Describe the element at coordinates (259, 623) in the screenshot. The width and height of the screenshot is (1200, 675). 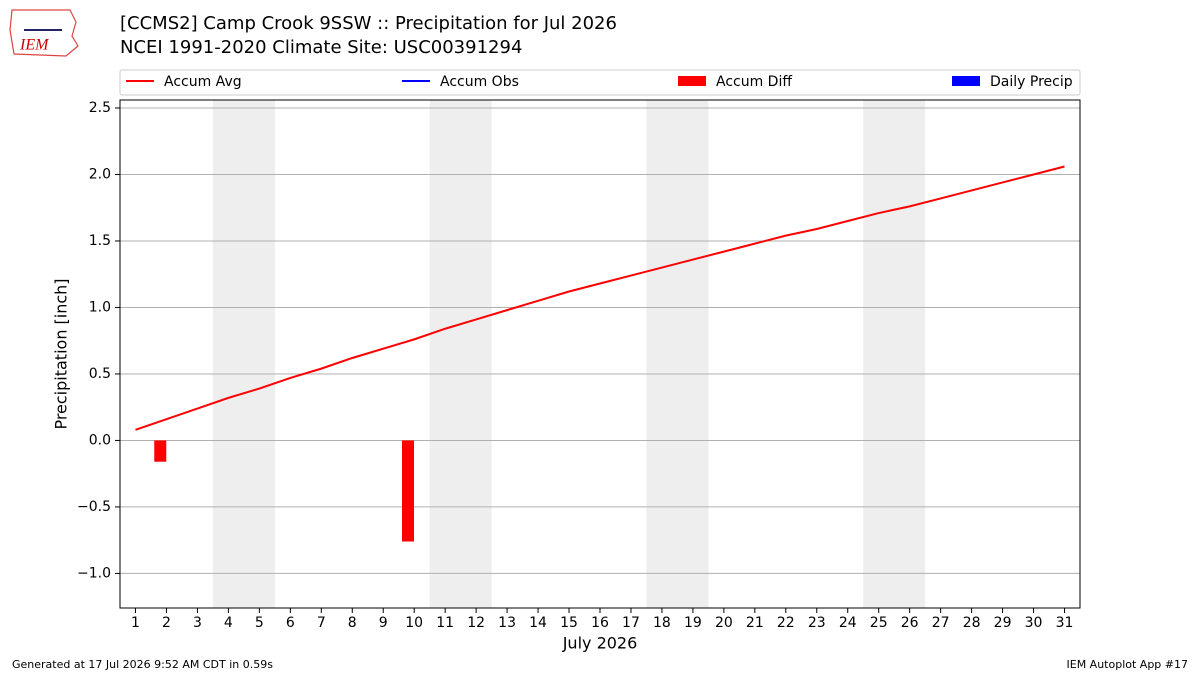
I see `x-tick-label: 5` at that location.